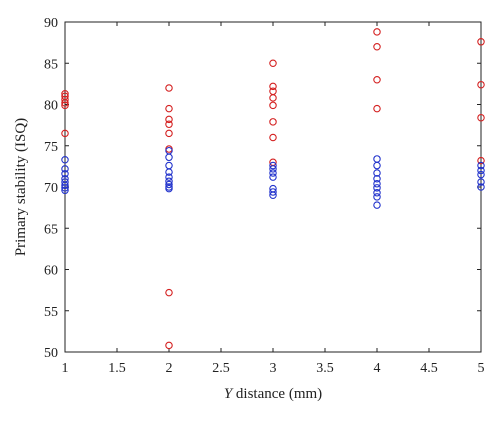 This screenshot has height=421, width=500. What do you see at coordinates (229, 394) in the screenshot?
I see `x-axis-label-italic: Y` at bounding box center [229, 394].